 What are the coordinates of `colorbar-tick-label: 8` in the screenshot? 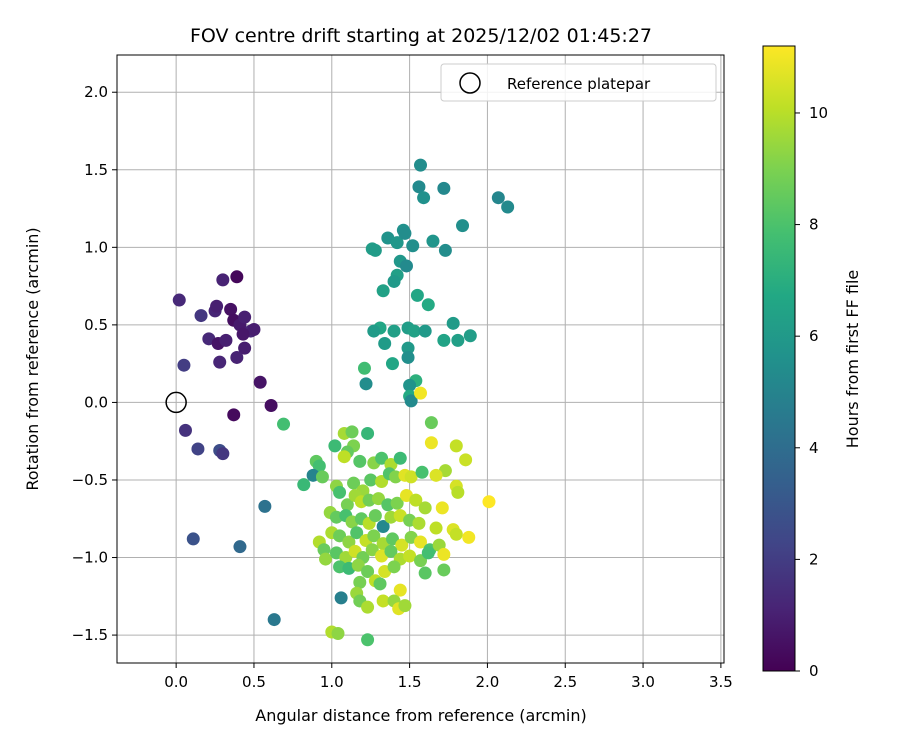 It's located at (814, 225).